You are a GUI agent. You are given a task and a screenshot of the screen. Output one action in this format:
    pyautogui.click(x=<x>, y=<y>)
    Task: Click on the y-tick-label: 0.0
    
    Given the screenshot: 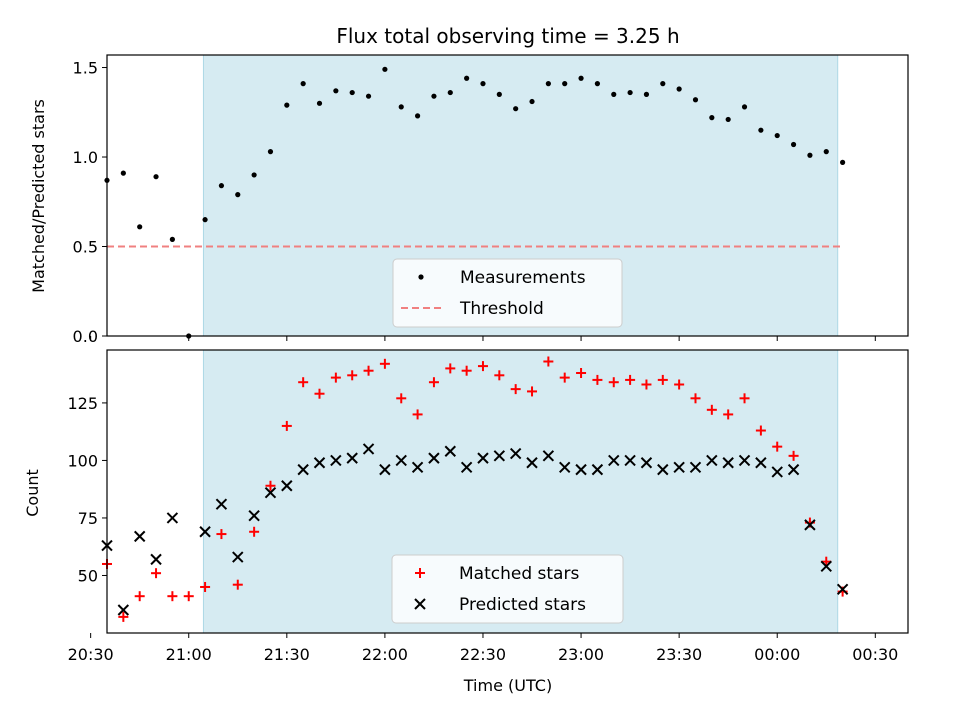 What is the action you would take?
    pyautogui.click(x=85, y=336)
    